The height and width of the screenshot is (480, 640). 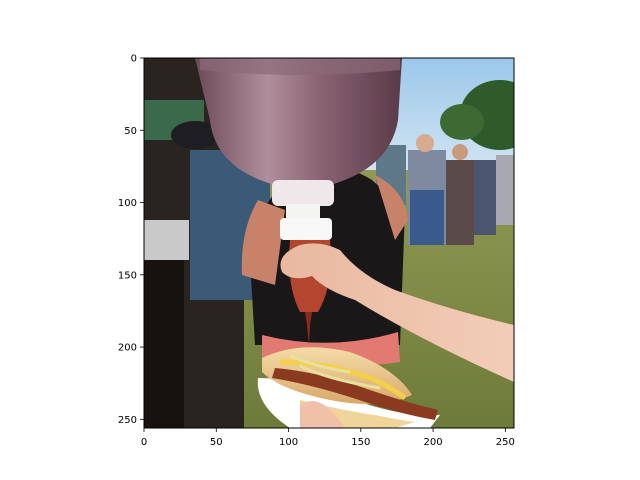 What do you see at coordinates (130, 131) in the screenshot?
I see `y-tick-label: 50` at bounding box center [130, 131].